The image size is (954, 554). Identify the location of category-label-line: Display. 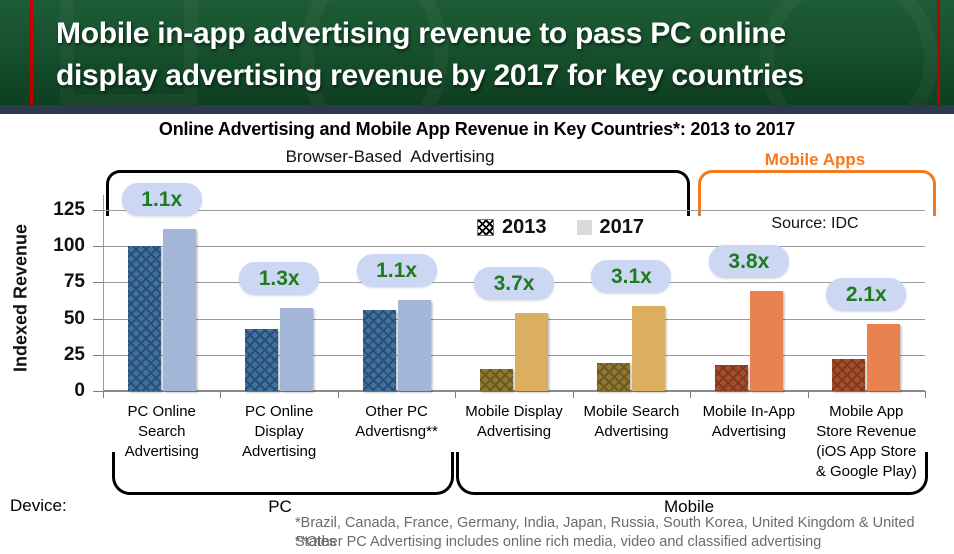
(279, 431).